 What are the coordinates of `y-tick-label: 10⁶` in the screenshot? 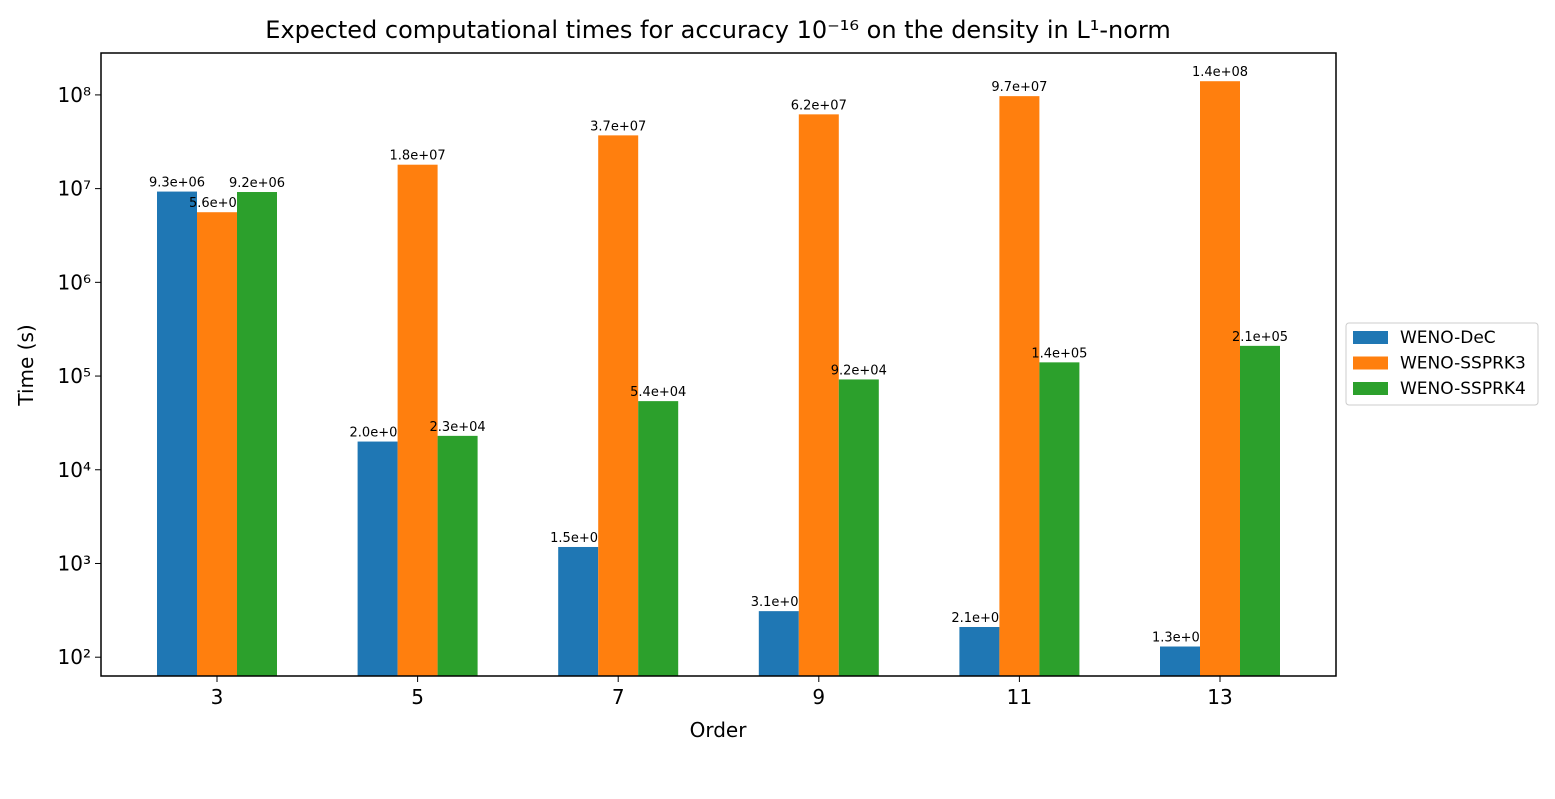 It's located at (74, 282).